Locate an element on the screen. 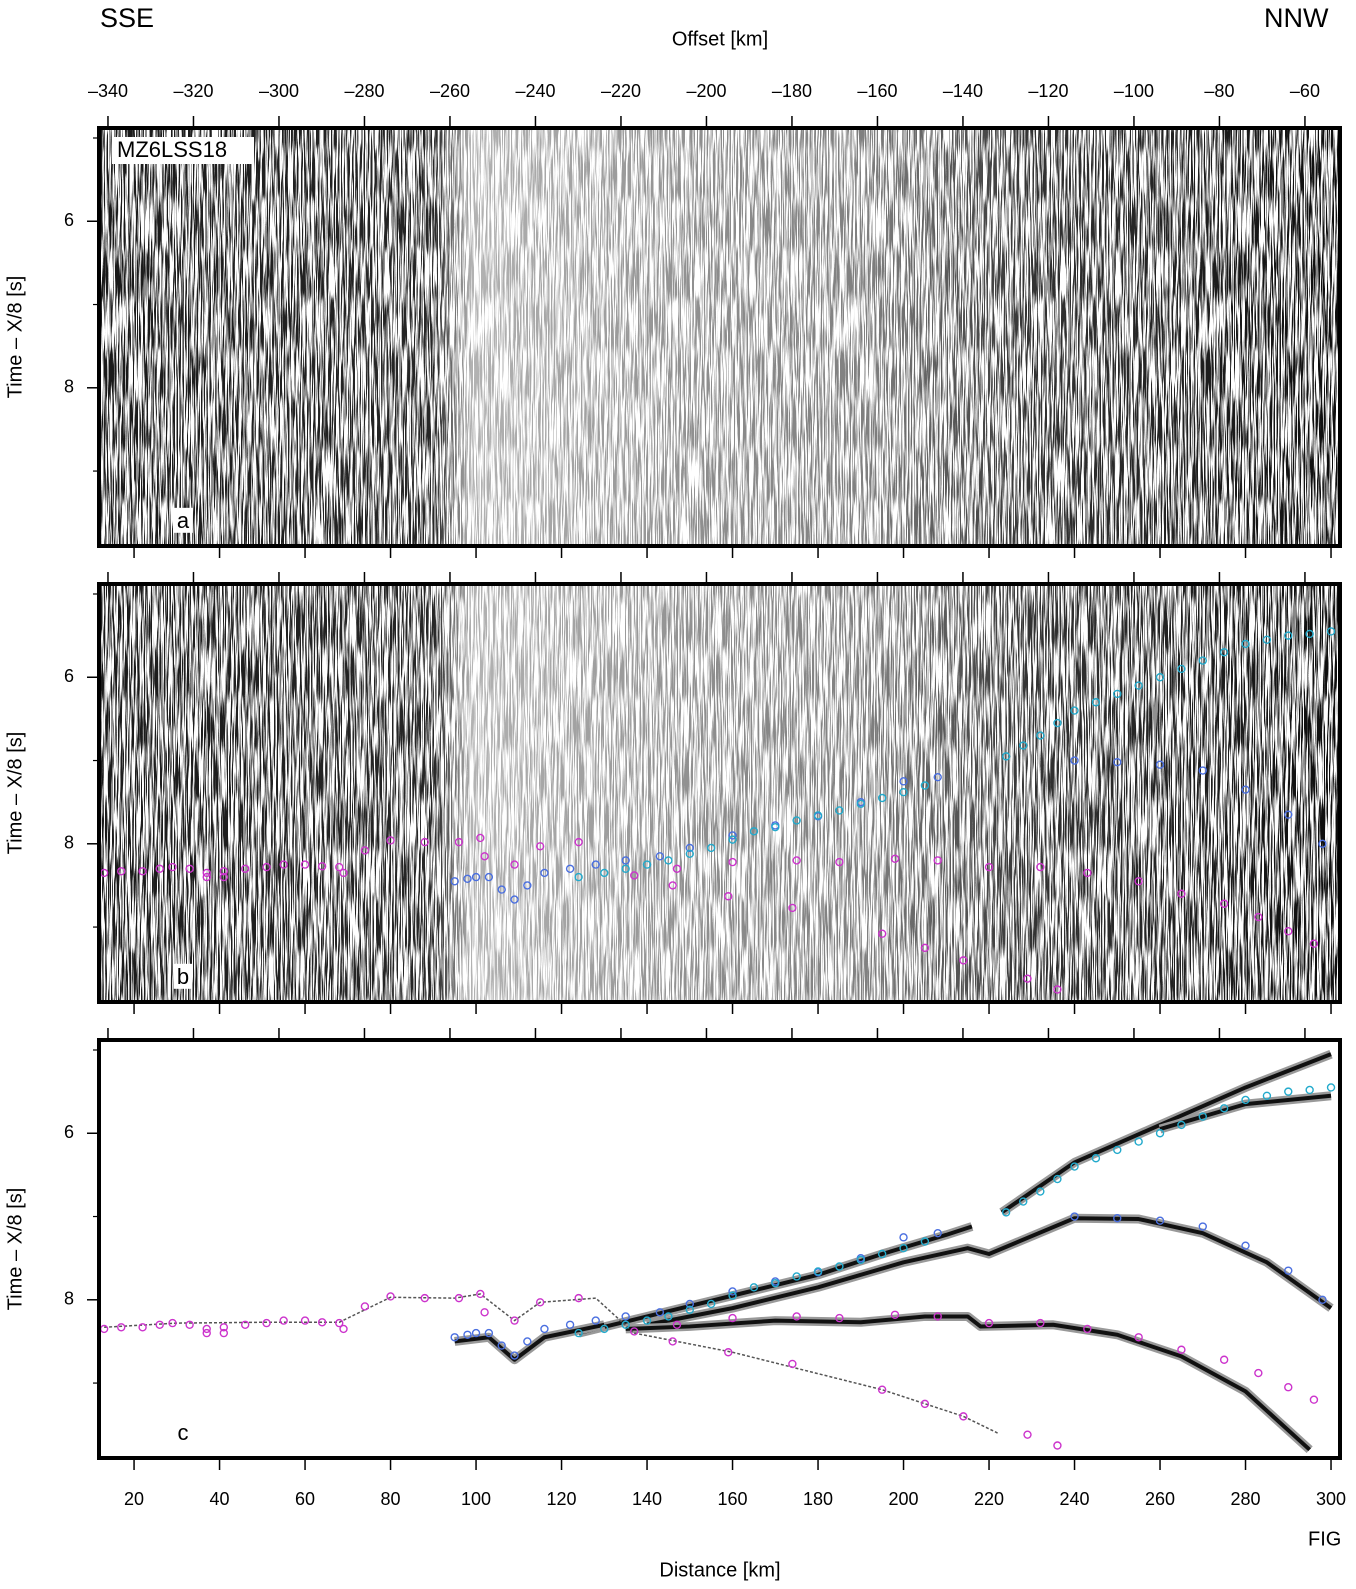 The image size is (1356, 1589). x-tick-label: 100 is located at coordinates (476, 1499).